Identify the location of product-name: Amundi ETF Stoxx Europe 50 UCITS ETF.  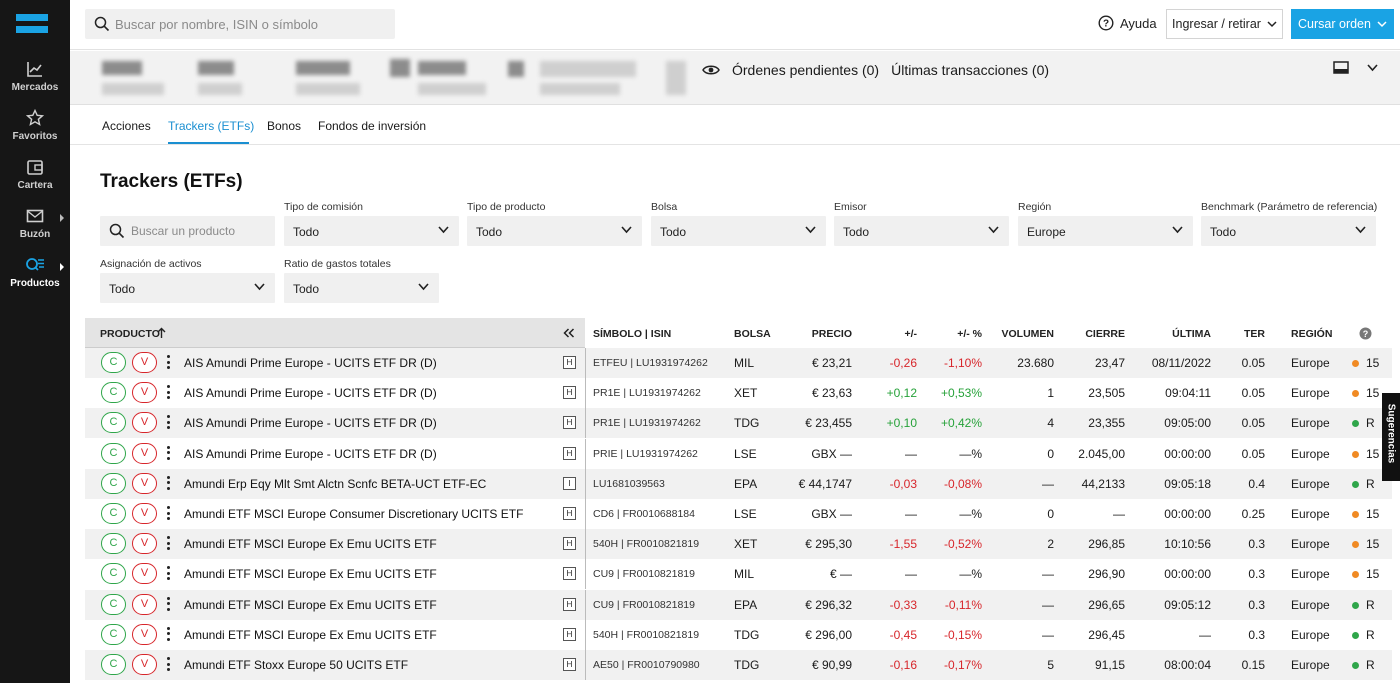
(296, 665).